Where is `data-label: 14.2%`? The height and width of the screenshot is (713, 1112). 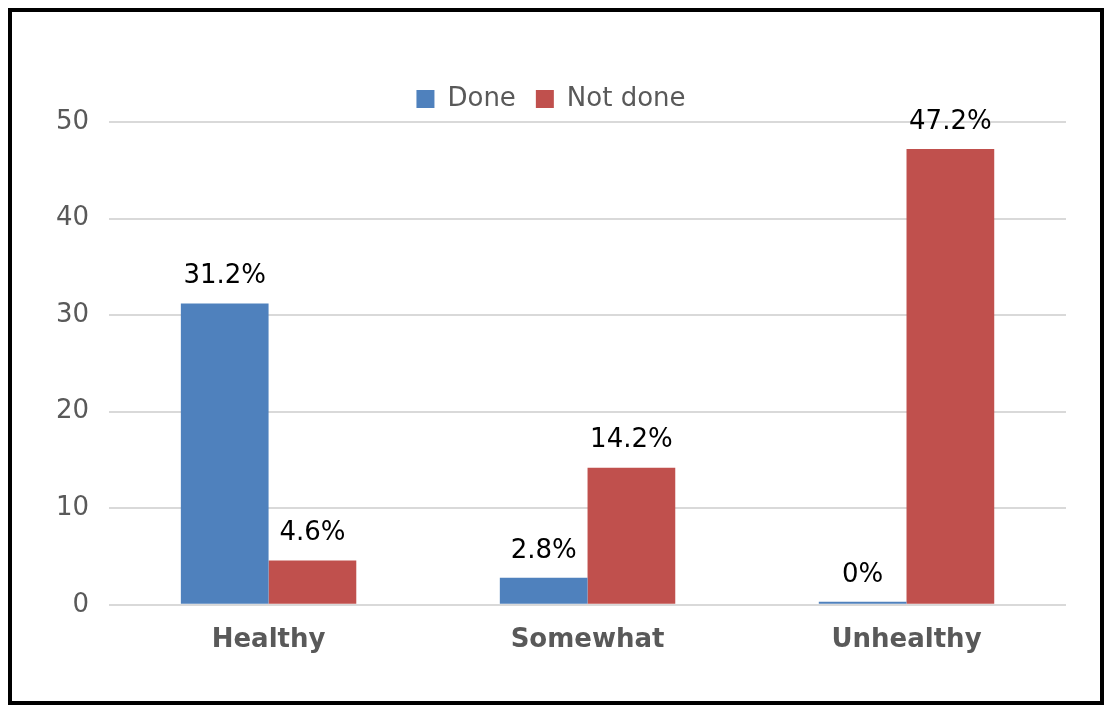 data-label: 14.2% is located at coordinates (631, 438).